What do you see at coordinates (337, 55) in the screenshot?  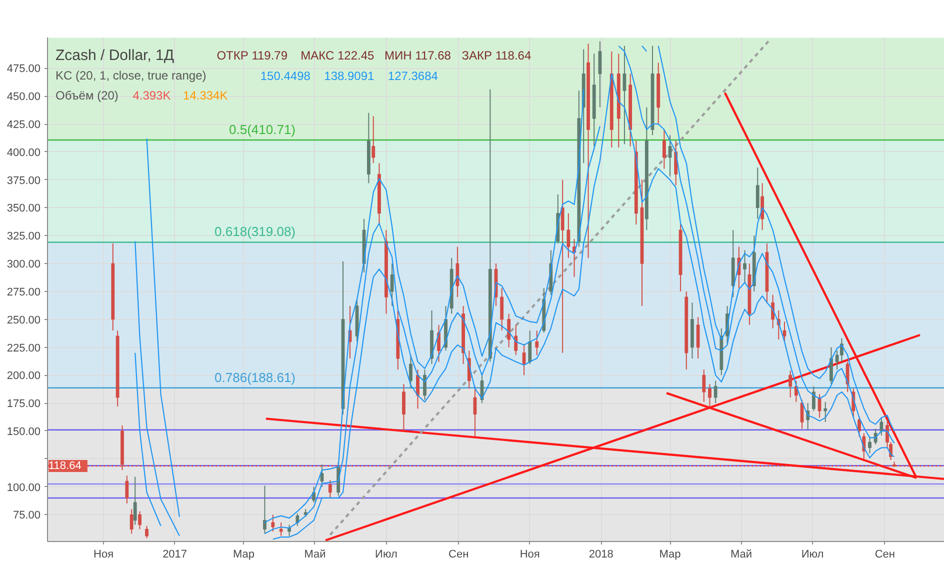 I see `annotation: МАКС 122.45` at bounding box center [337, 55].